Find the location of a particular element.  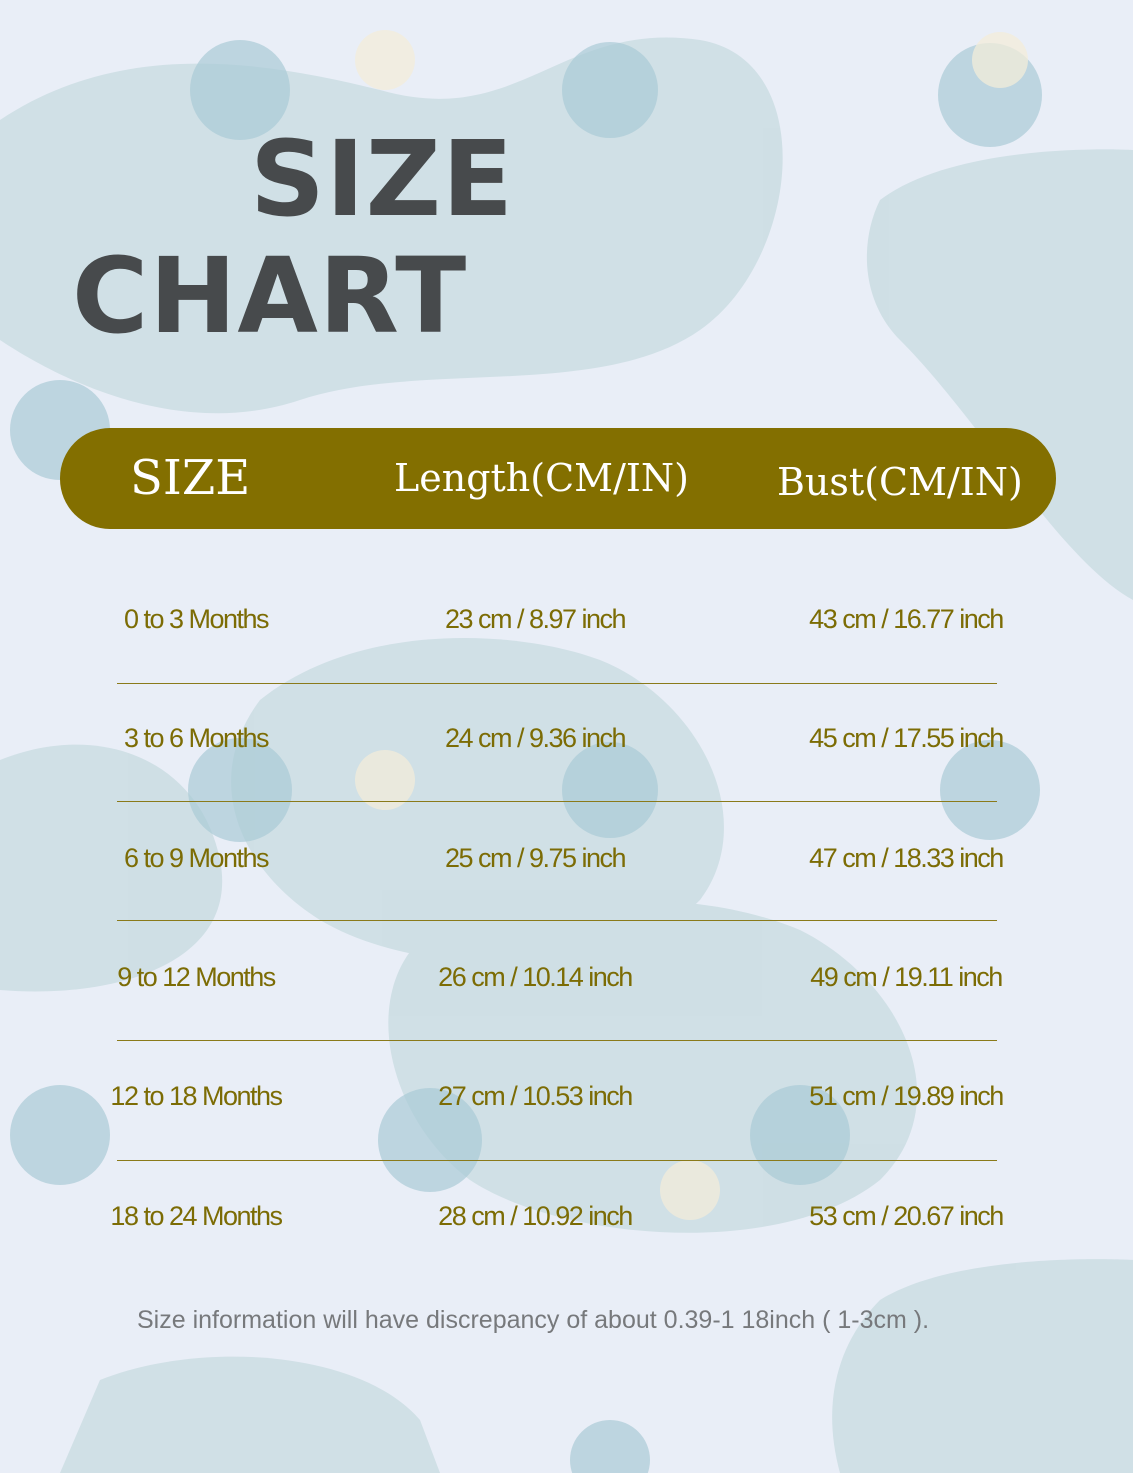

header-length: Length(CM/IN) is located at coordinates (541, 478).